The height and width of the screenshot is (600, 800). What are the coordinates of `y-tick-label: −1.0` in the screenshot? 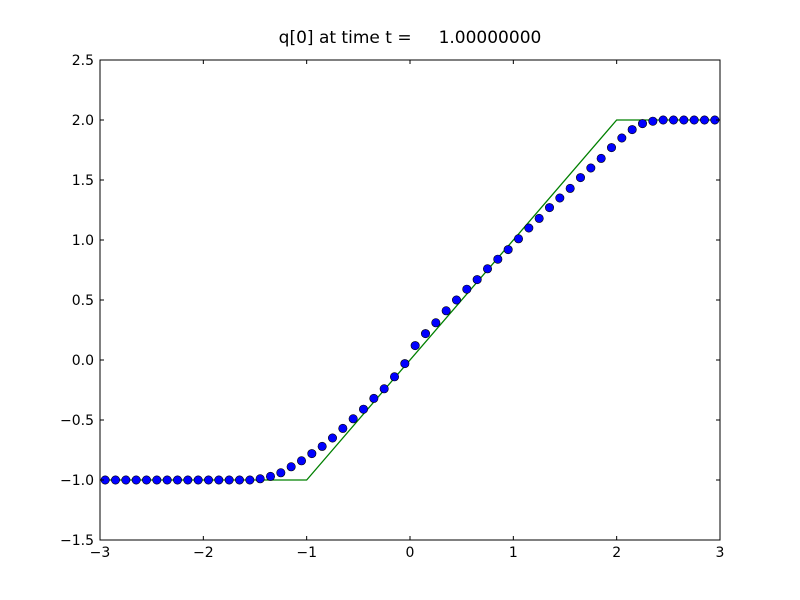 It's located at (77, 481).